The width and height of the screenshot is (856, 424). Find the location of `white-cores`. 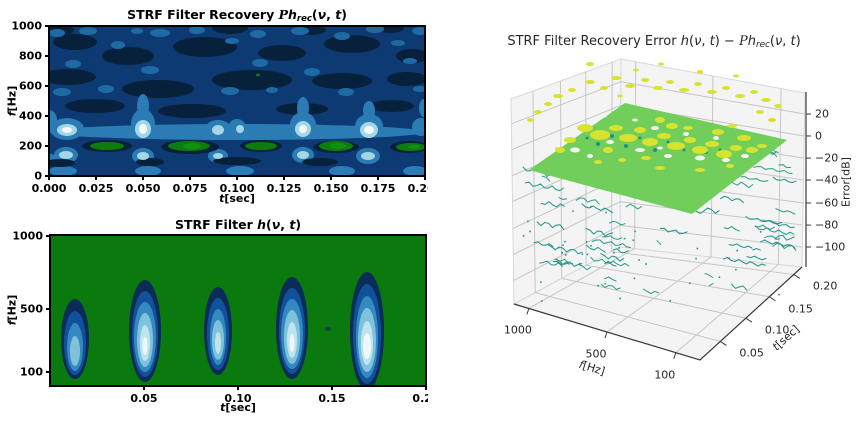

white-cores is located at coordinates (369, 130).